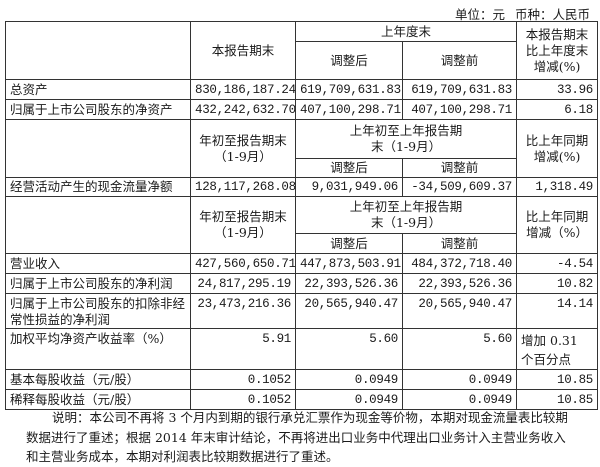 Image resolution: width=600 pixels, height=467 pixels. What do you see at coordinates (406, 31) in the screenshot?
I see `header-last-year-end: 上年度末` at bounding box center [406, 31].